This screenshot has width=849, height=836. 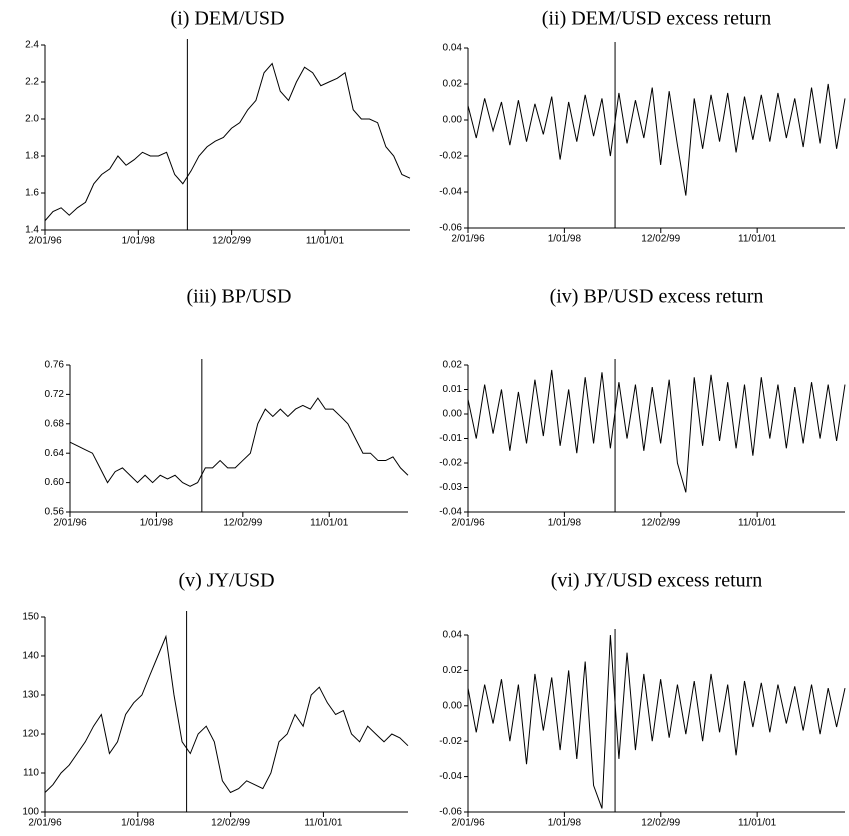 I want to click on y-tick-label: 0.76, so click(x=55, y=365).